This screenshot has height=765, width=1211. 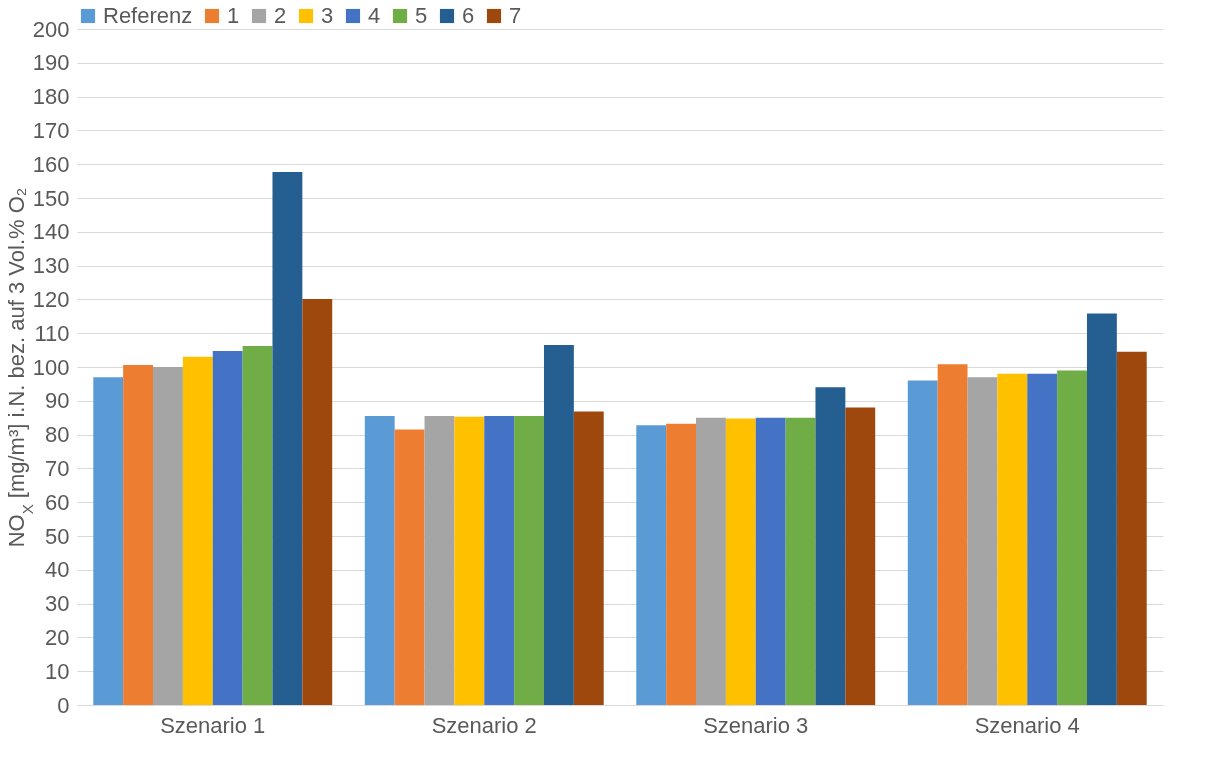 What do you see at coordinates (1027, 725) in the screenshot?
I see `x-tick-label: Szenario 4` at bounding box center [1027, 725].